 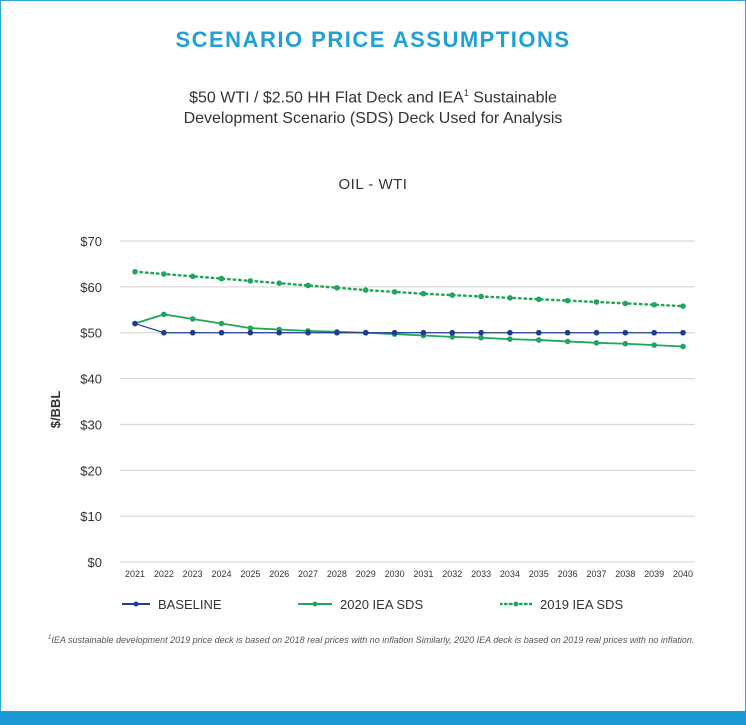 I want to click on subtitle-text-2: Sustainable, so click(x=512, y=98).